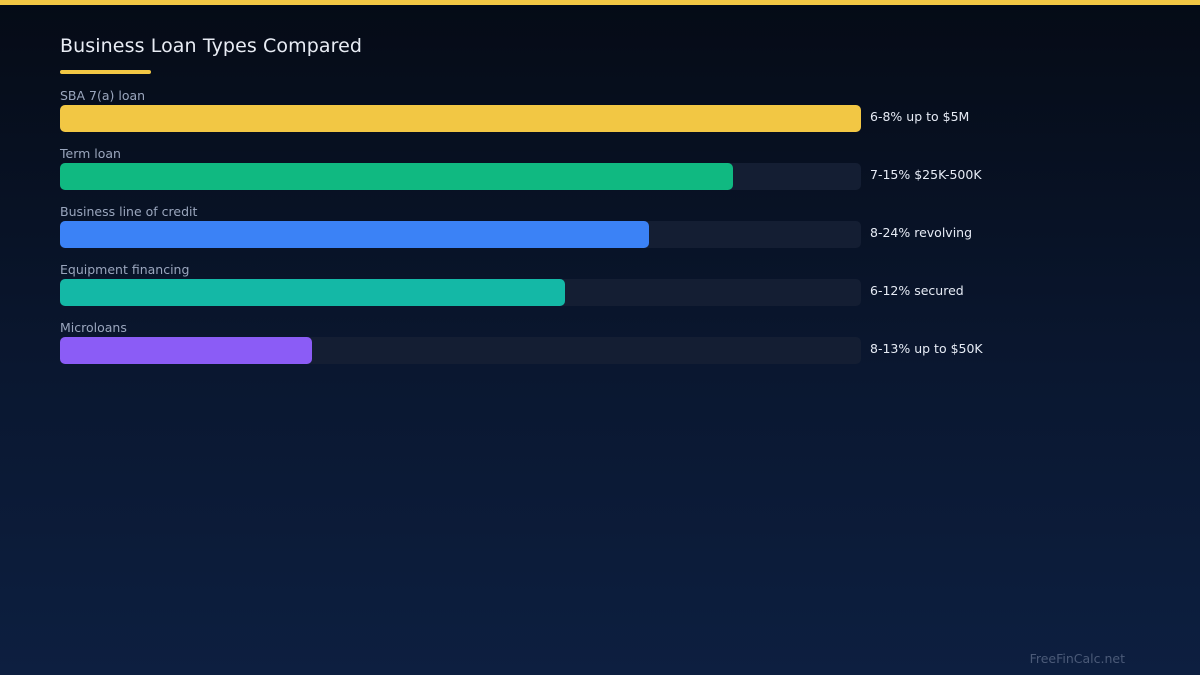 The width and height of the screenshot is (1200, 675). I want to click on bar-row: SBA 7(a) loan 6-8% up to $5M, so click(560, 117).